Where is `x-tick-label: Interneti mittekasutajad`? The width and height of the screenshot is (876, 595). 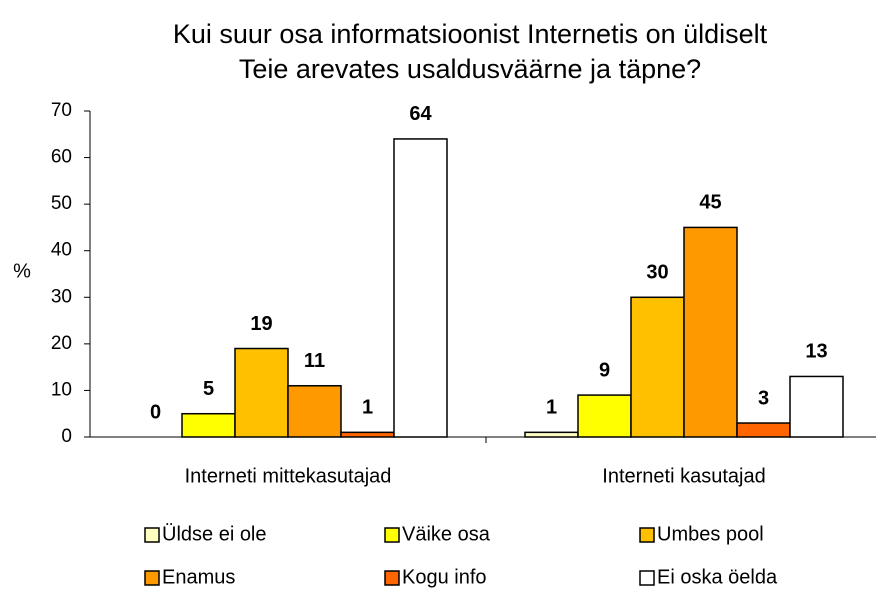 x-tick-label: Interneti mittekasutajad is located at coordinates (288, 476).